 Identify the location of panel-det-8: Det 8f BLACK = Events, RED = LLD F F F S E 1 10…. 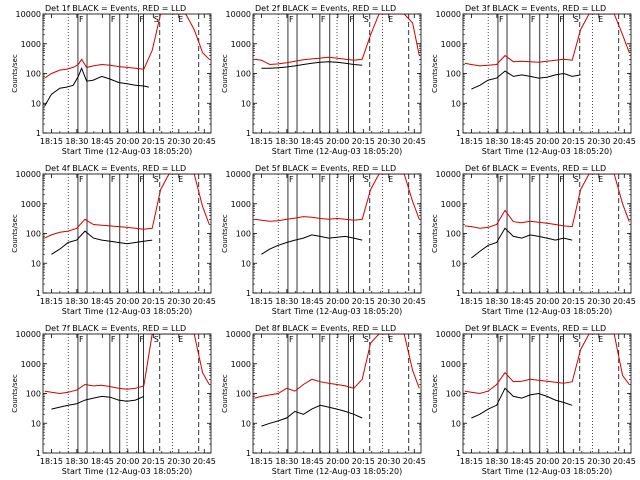
(323, 400).